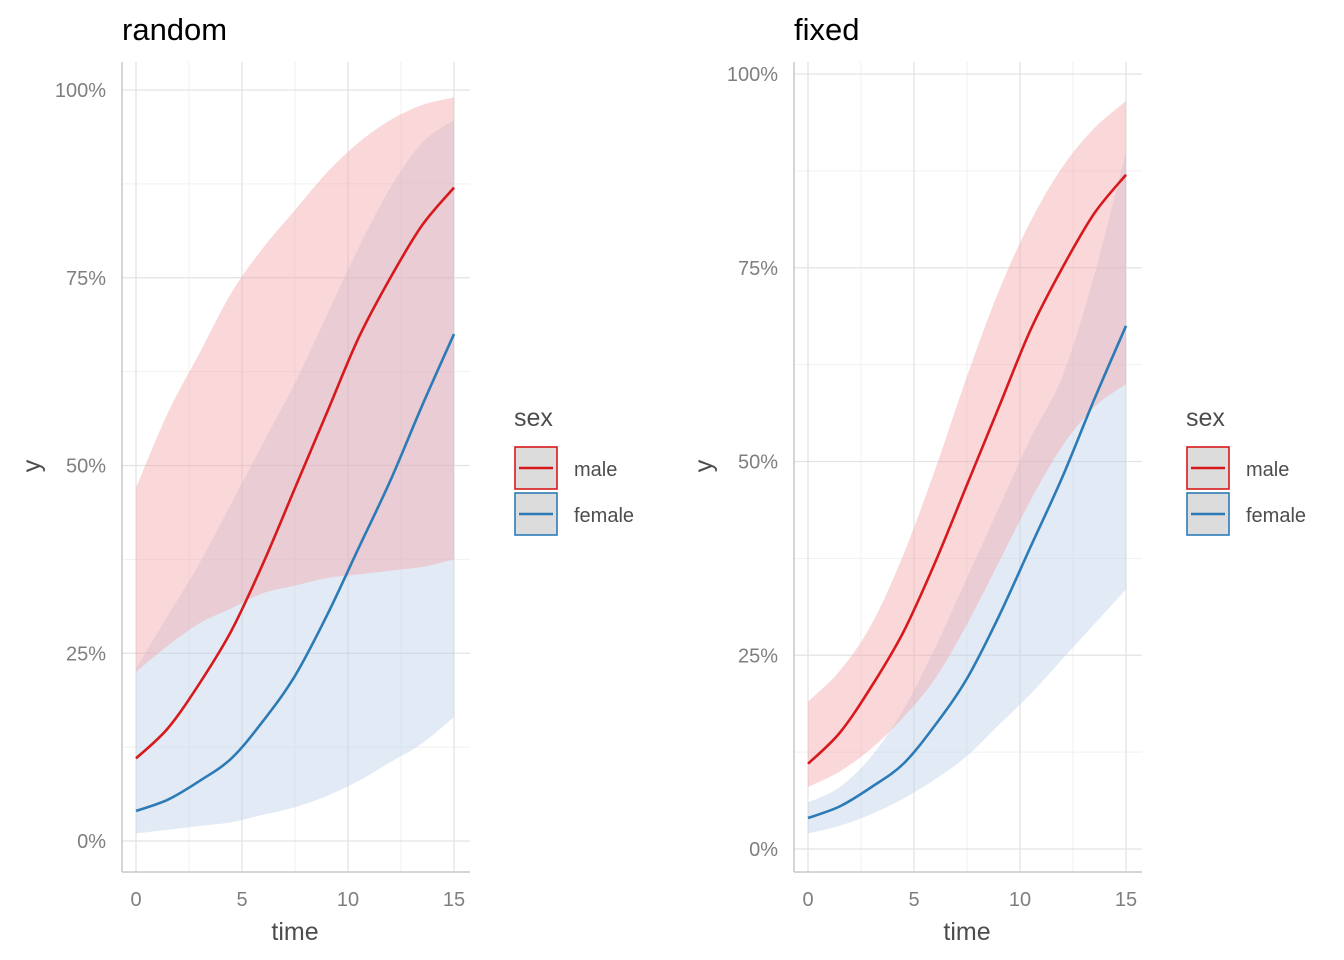 This screenshot has height=960, width=1344. I want to click on ribbon-male, so click(295, 385).